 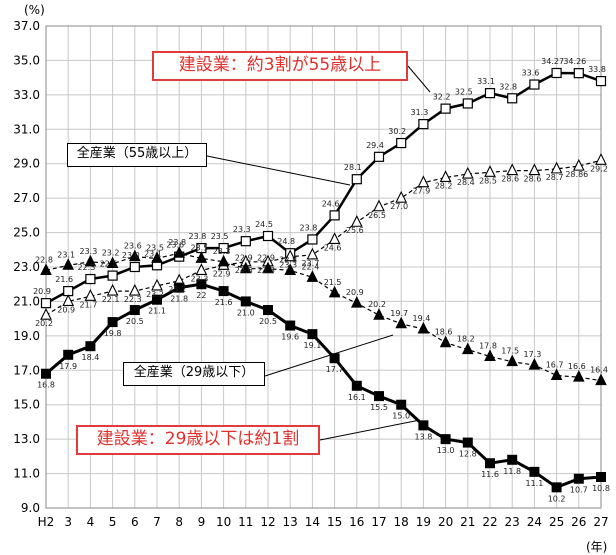 I want to click on data-label-construction_55plus: 23.0, so click(x=131, y=255).